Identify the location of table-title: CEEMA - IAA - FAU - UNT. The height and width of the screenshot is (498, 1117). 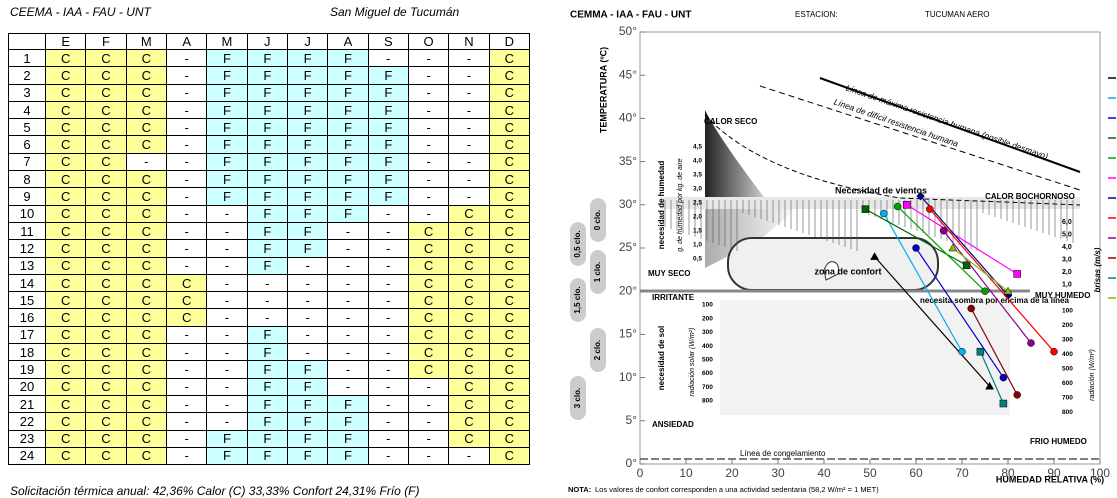
(80, 12).